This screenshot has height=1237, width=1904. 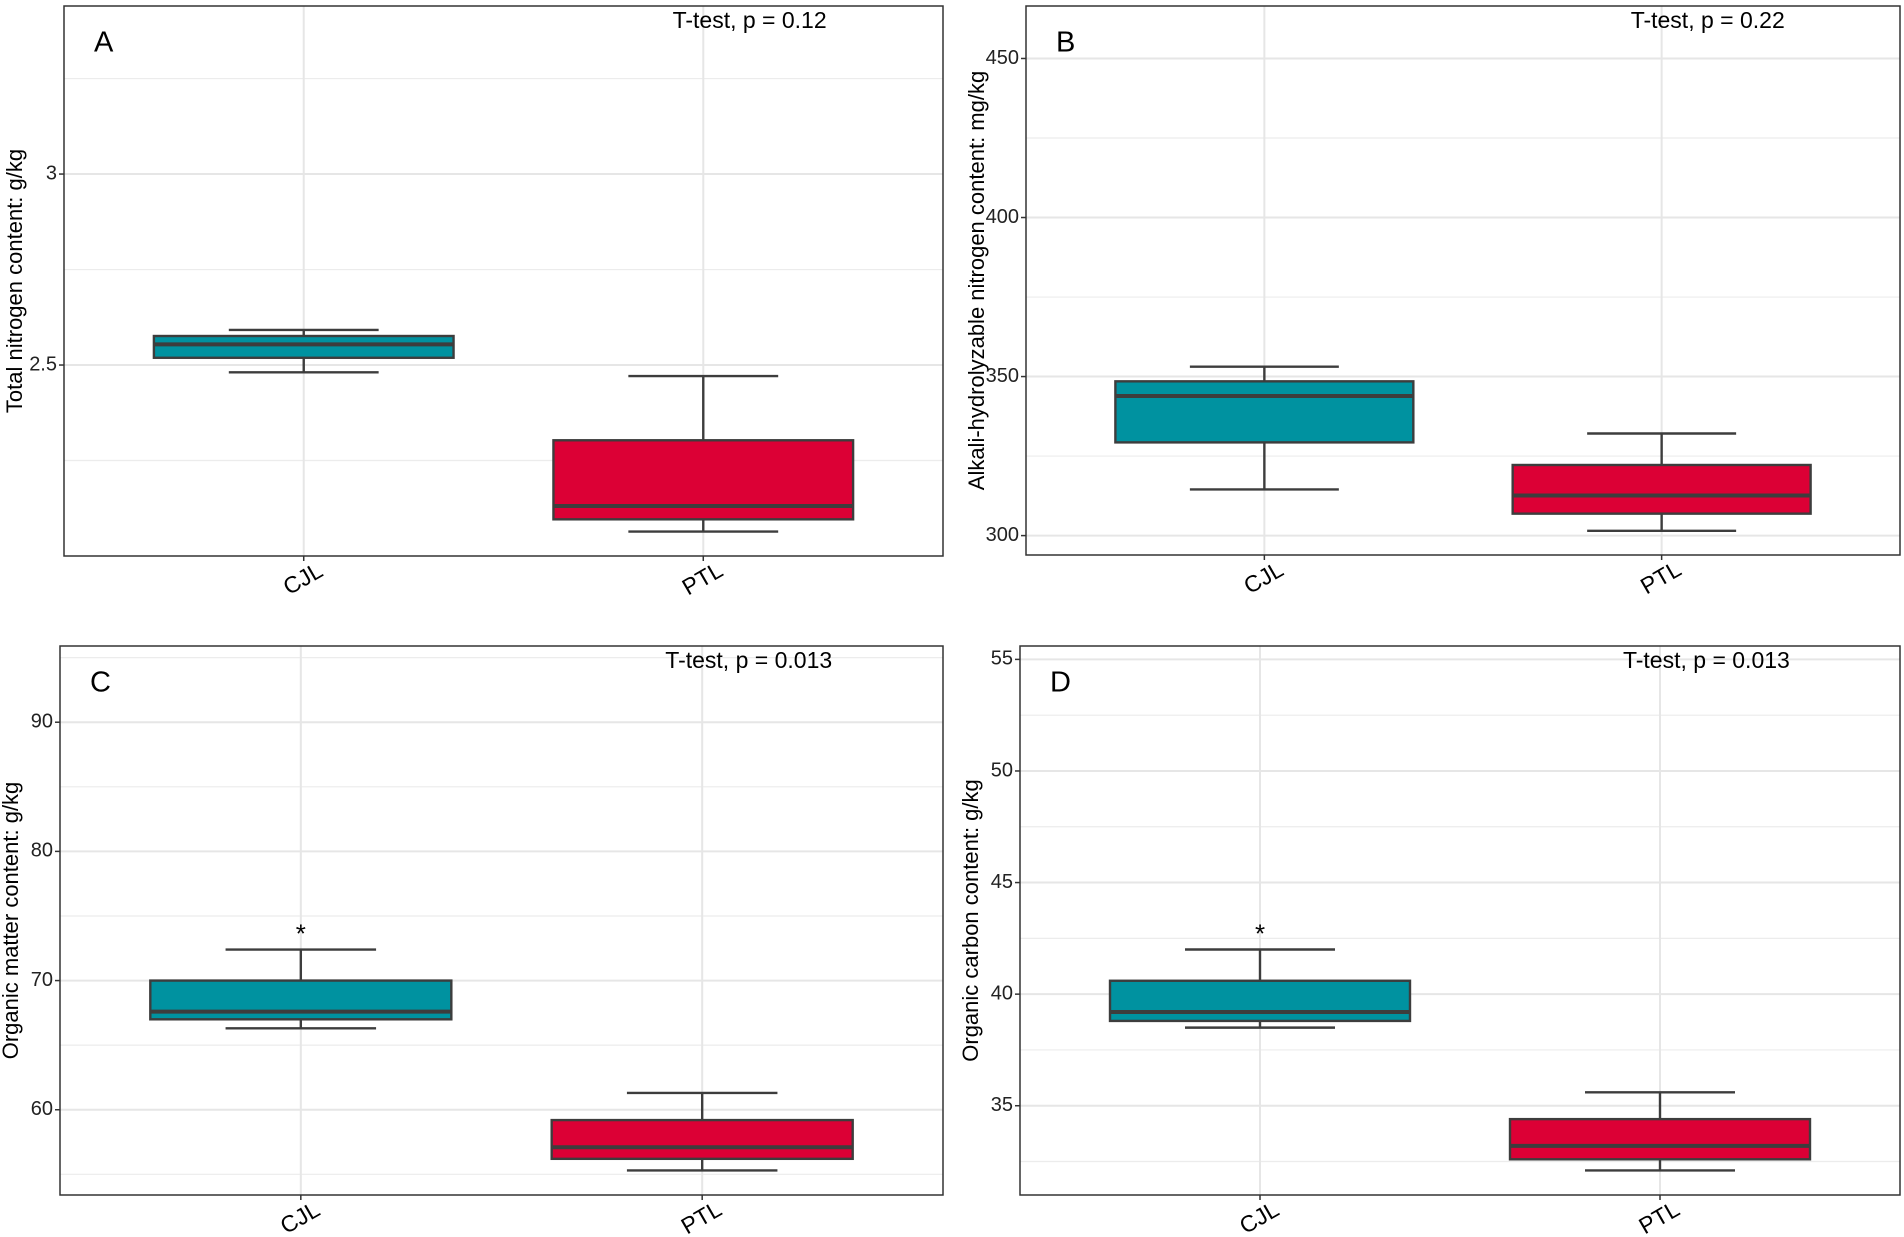 I want to click on y-tick-label: 450, so click(x=1002, y=58).